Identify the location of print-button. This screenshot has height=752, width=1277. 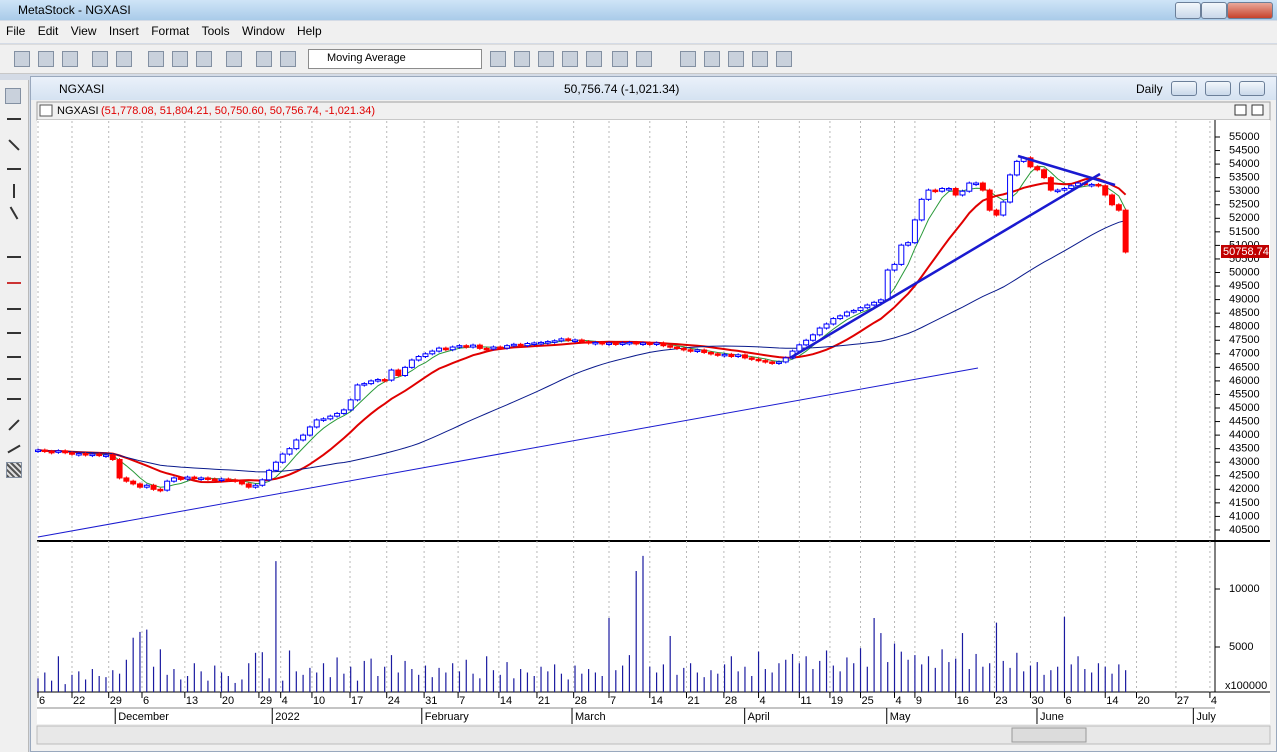
(100, 59).